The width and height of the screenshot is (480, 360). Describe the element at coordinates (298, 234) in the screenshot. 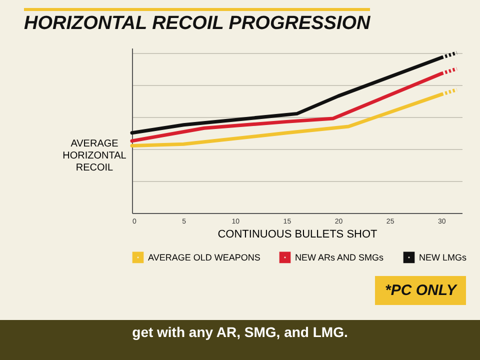

I see `x-axis-title: CONTINUOUS BULLETS SHOT` at that location.